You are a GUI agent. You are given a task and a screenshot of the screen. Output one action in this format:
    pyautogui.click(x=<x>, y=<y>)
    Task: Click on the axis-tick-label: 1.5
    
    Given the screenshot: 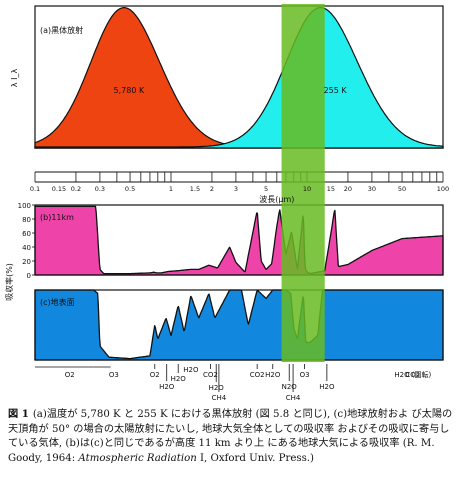 What is the action you would take?
    pyautogui.click(x=195, y=189)
    